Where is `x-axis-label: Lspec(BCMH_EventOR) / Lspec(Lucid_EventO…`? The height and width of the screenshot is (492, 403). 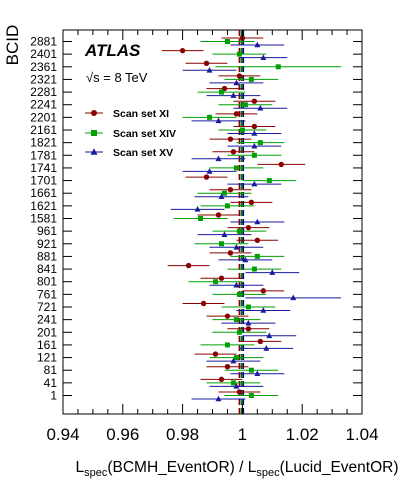
x-axis-label: Lspec(BCMH_EventOR) / Lspec(Lucid_EventO… is located at coordinates (236, 469).